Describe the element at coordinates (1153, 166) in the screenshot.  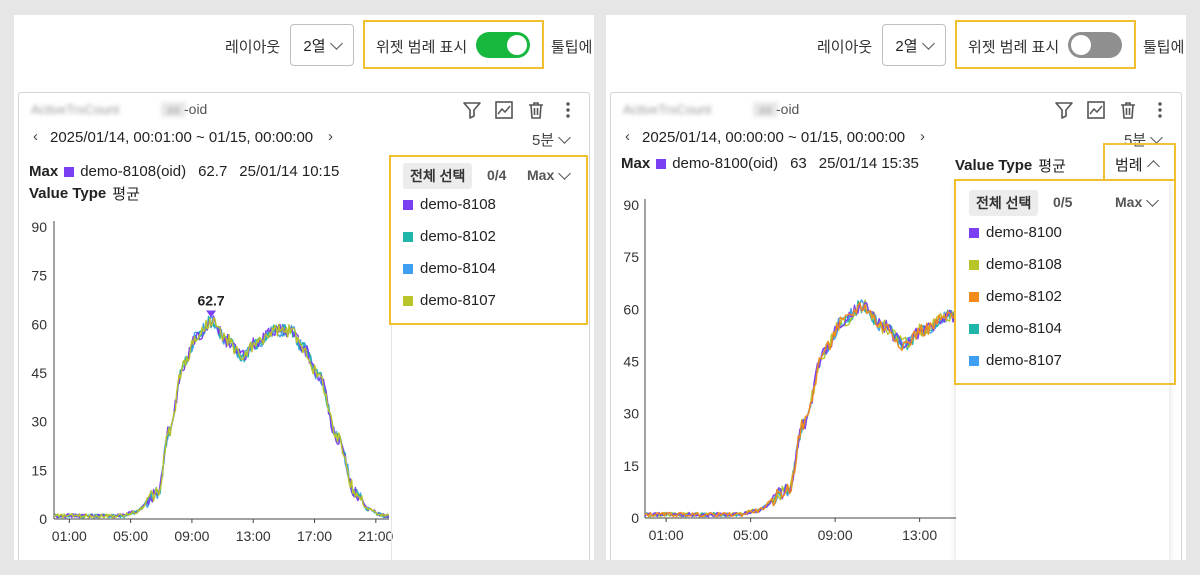
I see `chevron-up-icon` at that location.